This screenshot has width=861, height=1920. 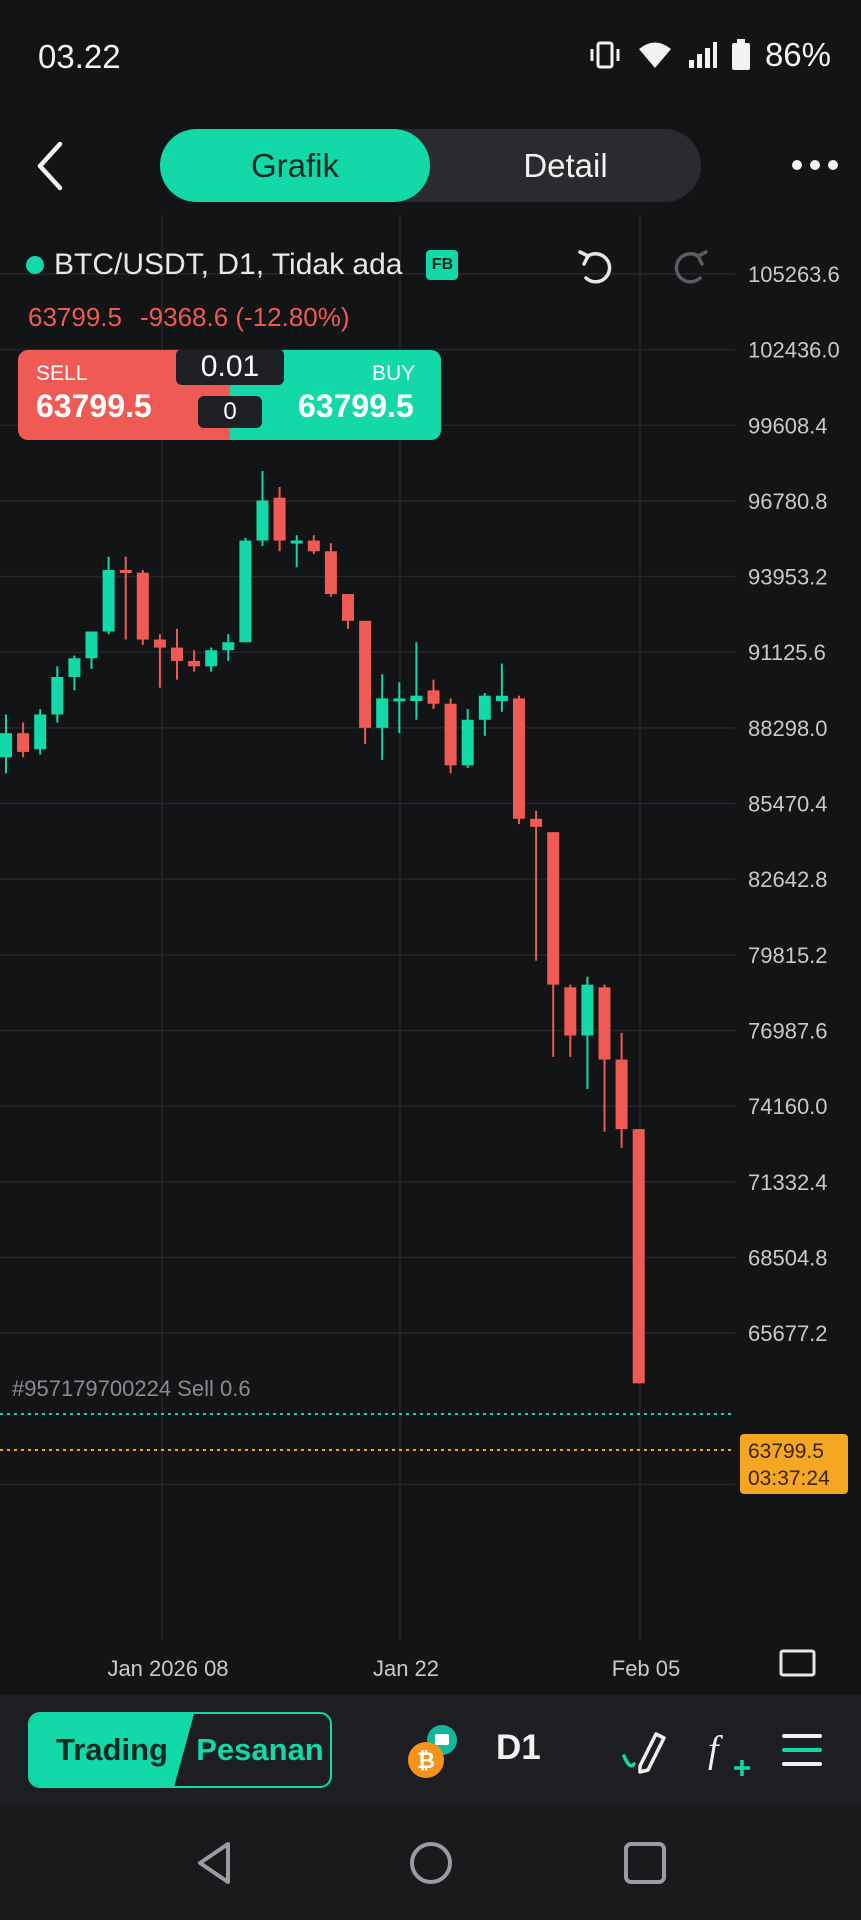 What do you see at coordinates (565, 165) in the screenshot?
I see `tab-detail: Detail` at bounding box center [565, 165].